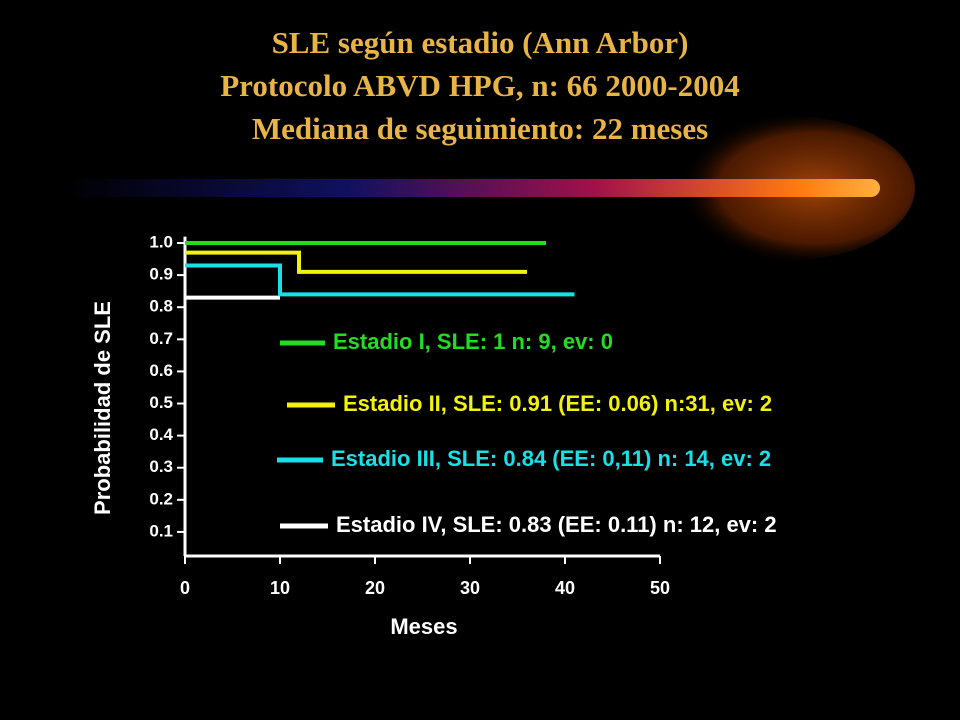 Image resolution: width=960 pixels, height=720 pixels. Describe the element at coordinates (161, 338) in the screenshot. I see `y-tick-label: 0.7` at that location.